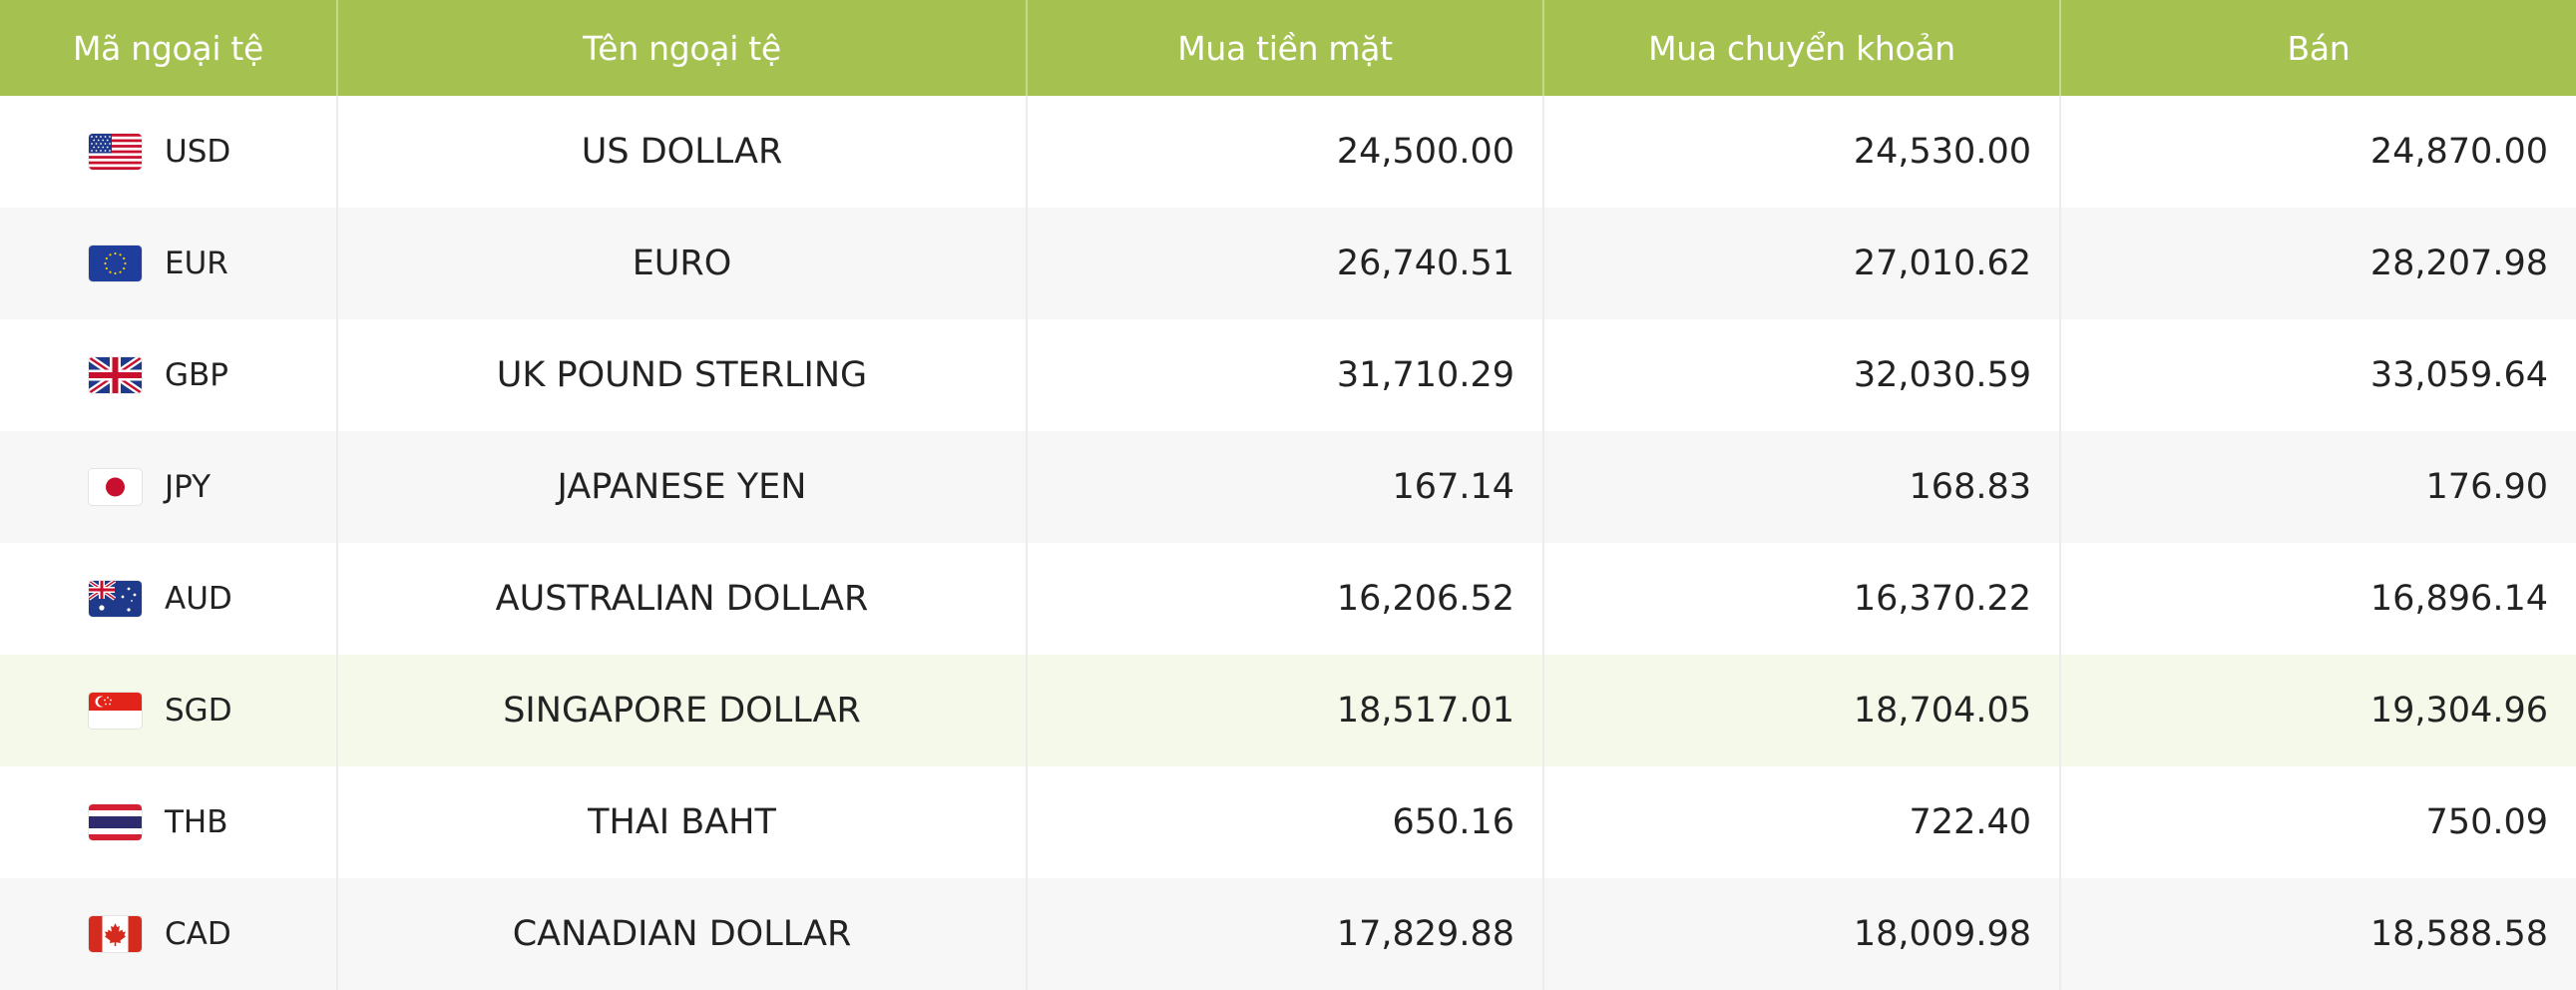 This screenshot has width=2576, height=990. I want to click on sell-value: 33,059.64, so click(2458, 375).